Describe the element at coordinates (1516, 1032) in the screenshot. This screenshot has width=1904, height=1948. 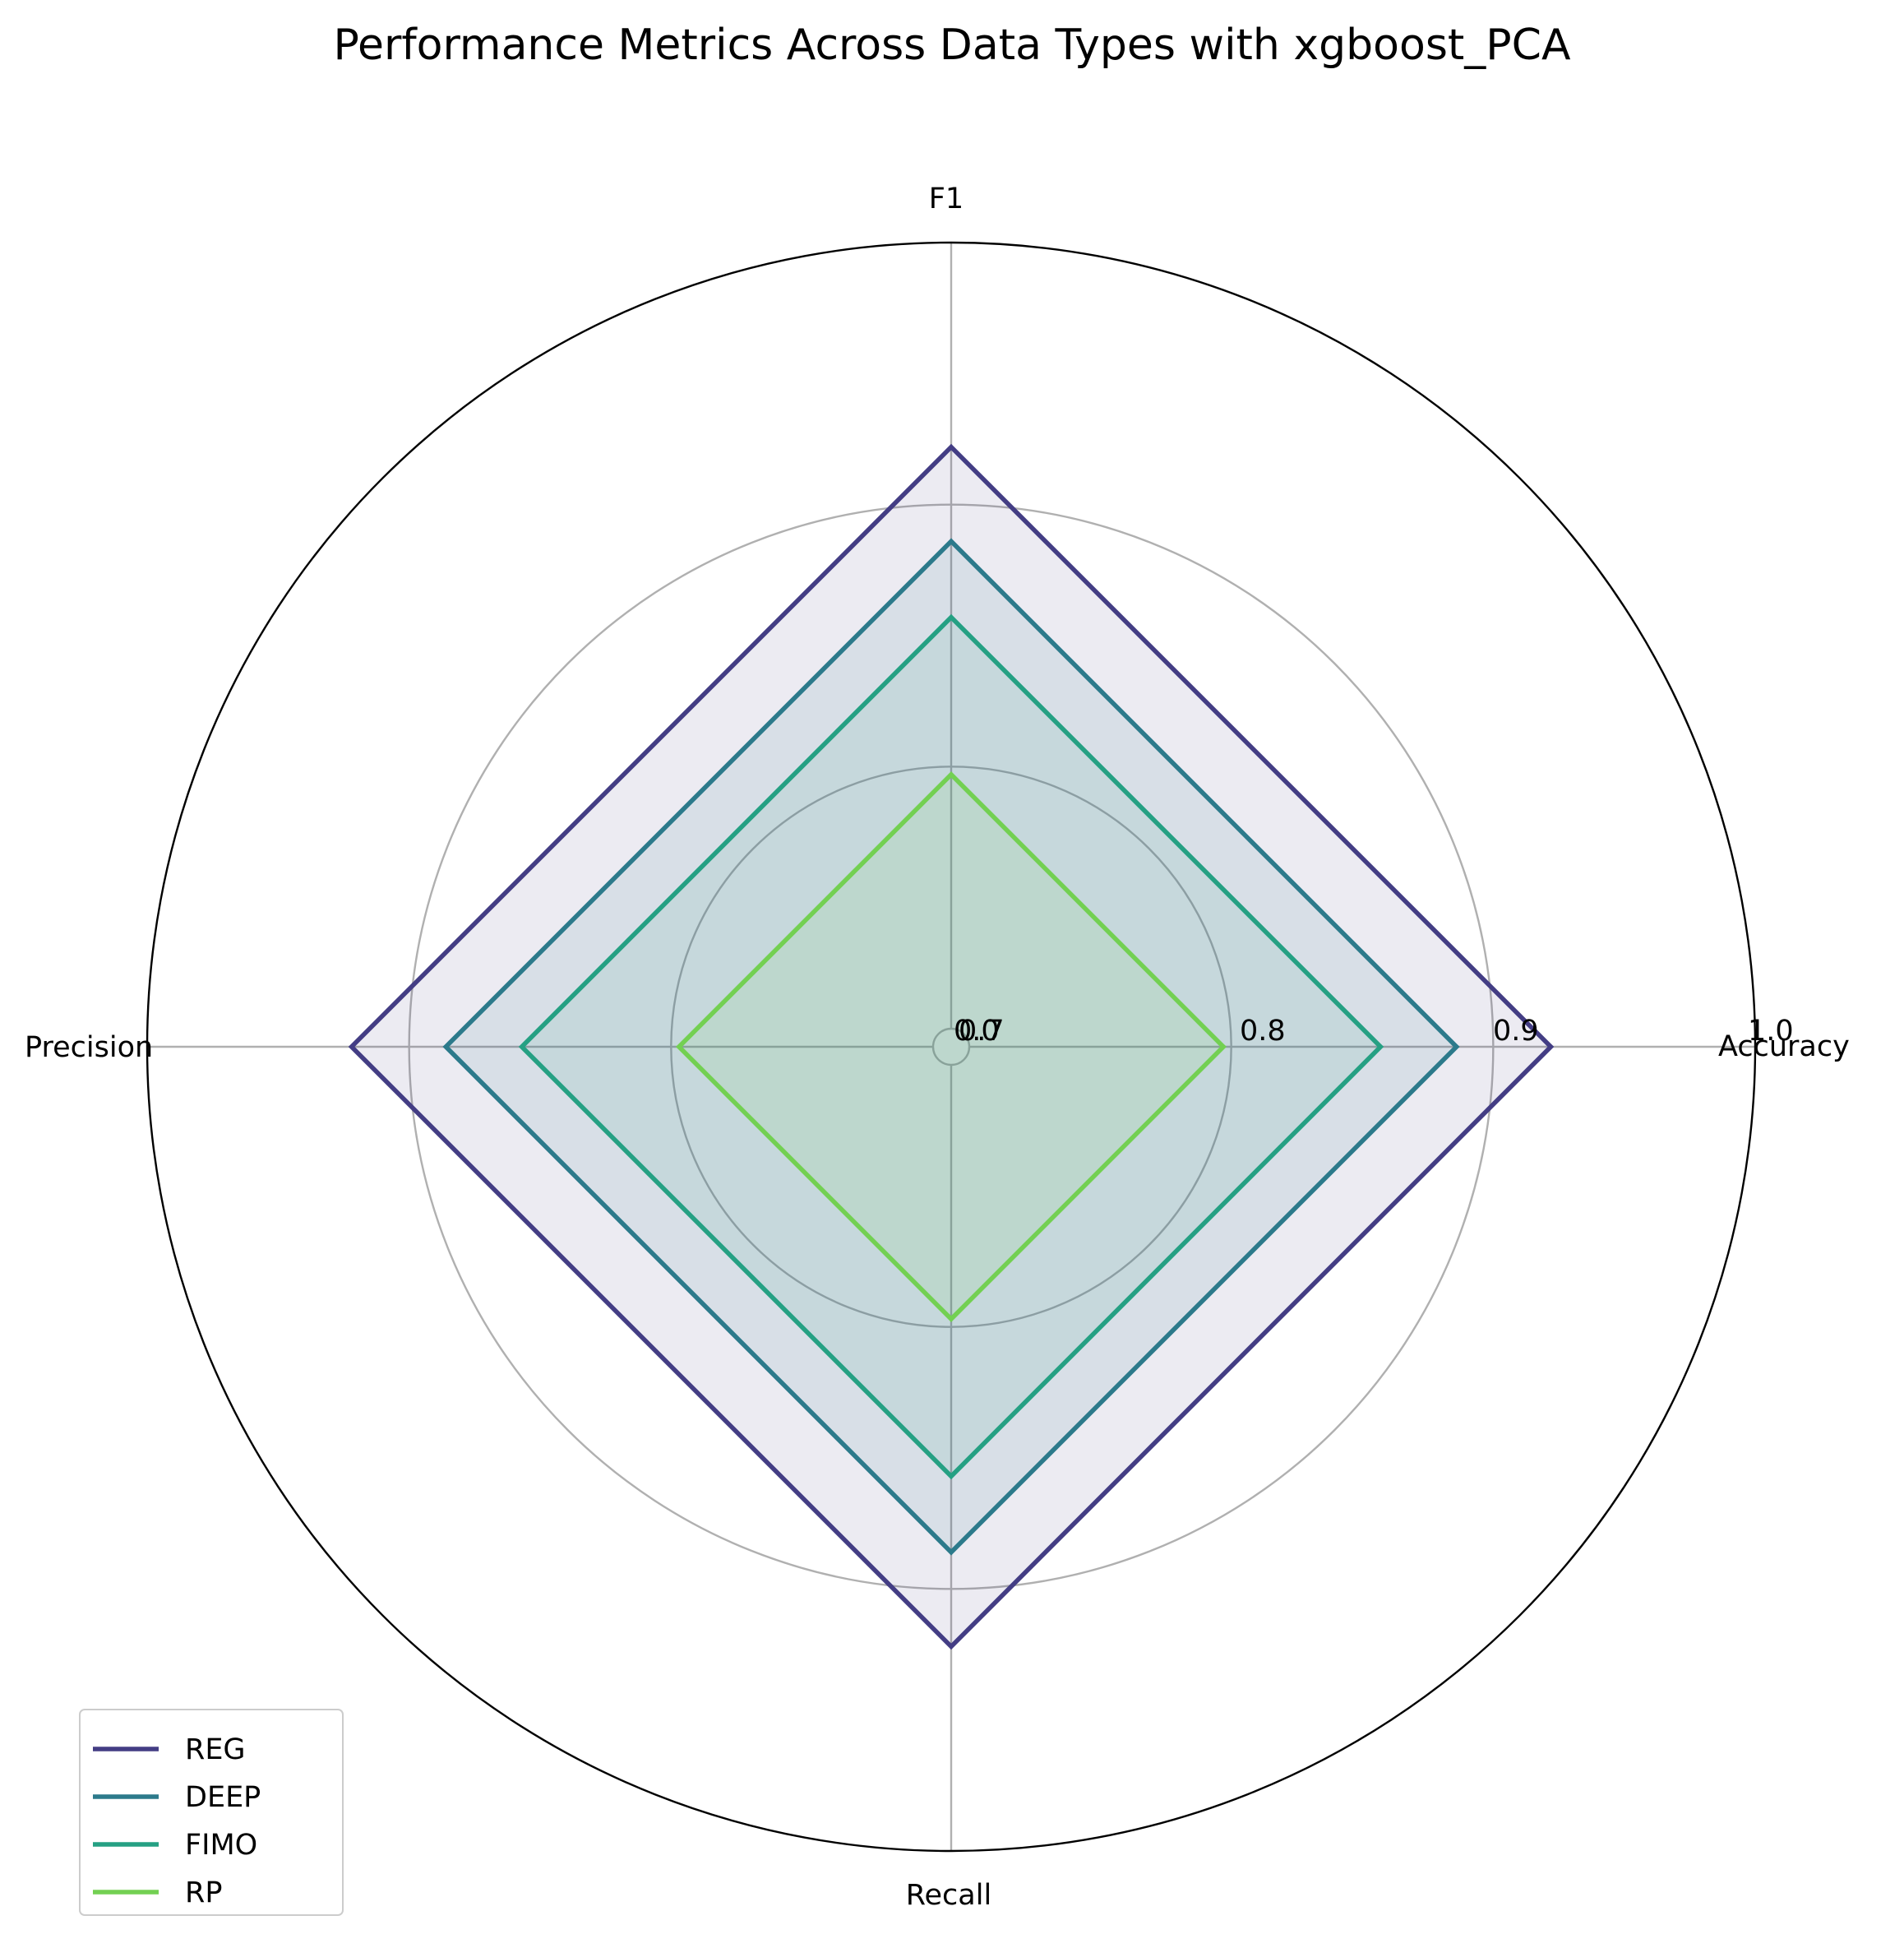
I see `r-tick-label: 0.9` at that location.